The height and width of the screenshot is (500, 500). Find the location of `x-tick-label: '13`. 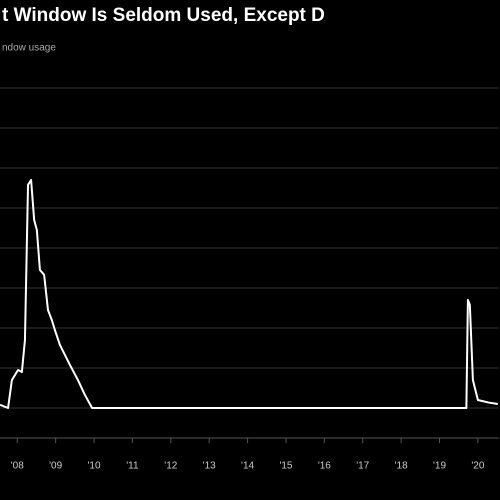

x-tick-label: '13 is located at coordinates (209, 466).